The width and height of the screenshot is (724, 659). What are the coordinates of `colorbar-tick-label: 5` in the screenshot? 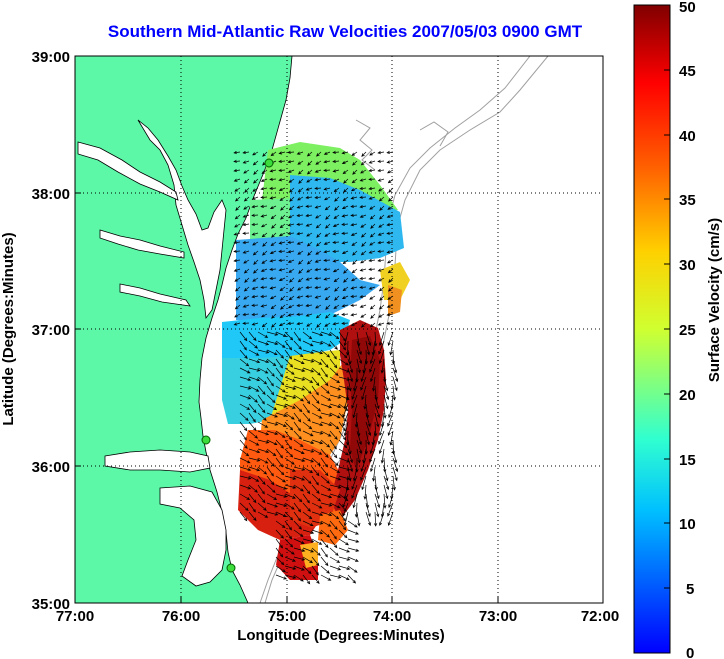 It's located at (690, 589).